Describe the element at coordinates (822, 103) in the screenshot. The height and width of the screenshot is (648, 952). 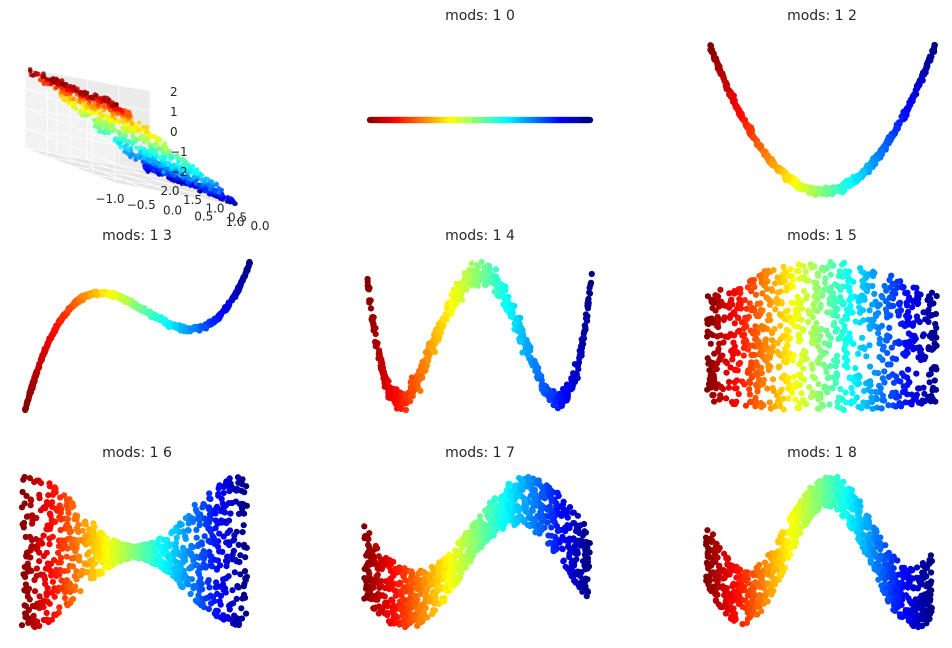
I see `panel-2: mods: 1 2` at that location.